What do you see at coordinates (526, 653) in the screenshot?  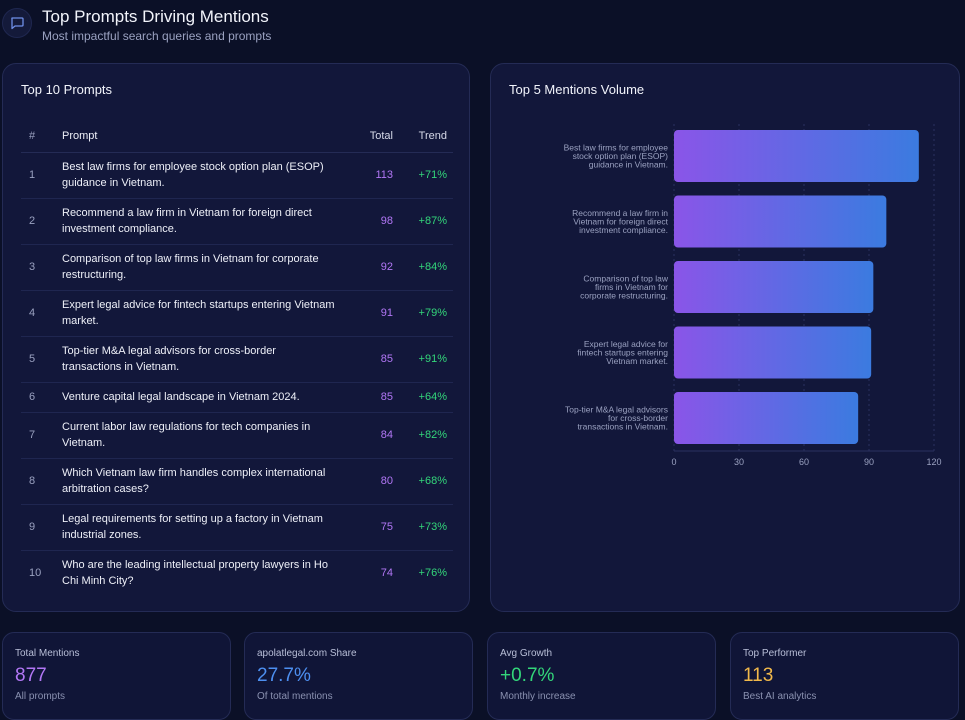 I see `card-label: Avg Growth` at bounding box center [526, 653].